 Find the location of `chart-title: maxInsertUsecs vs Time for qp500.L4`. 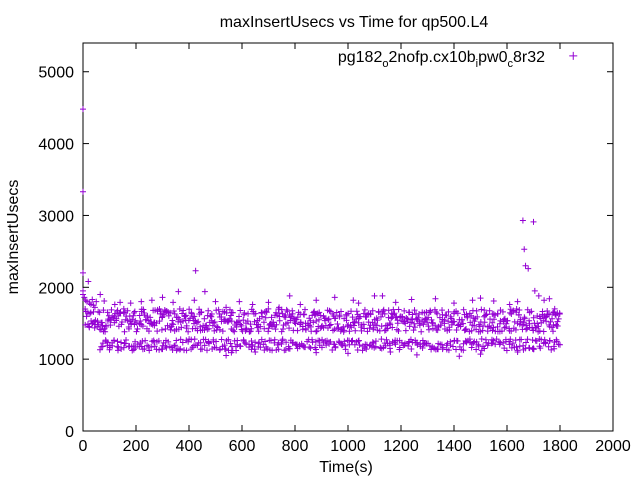

chart-title: maxInsertUsecs vs Time for qp500.L4 is located at coordinates (354, 22).